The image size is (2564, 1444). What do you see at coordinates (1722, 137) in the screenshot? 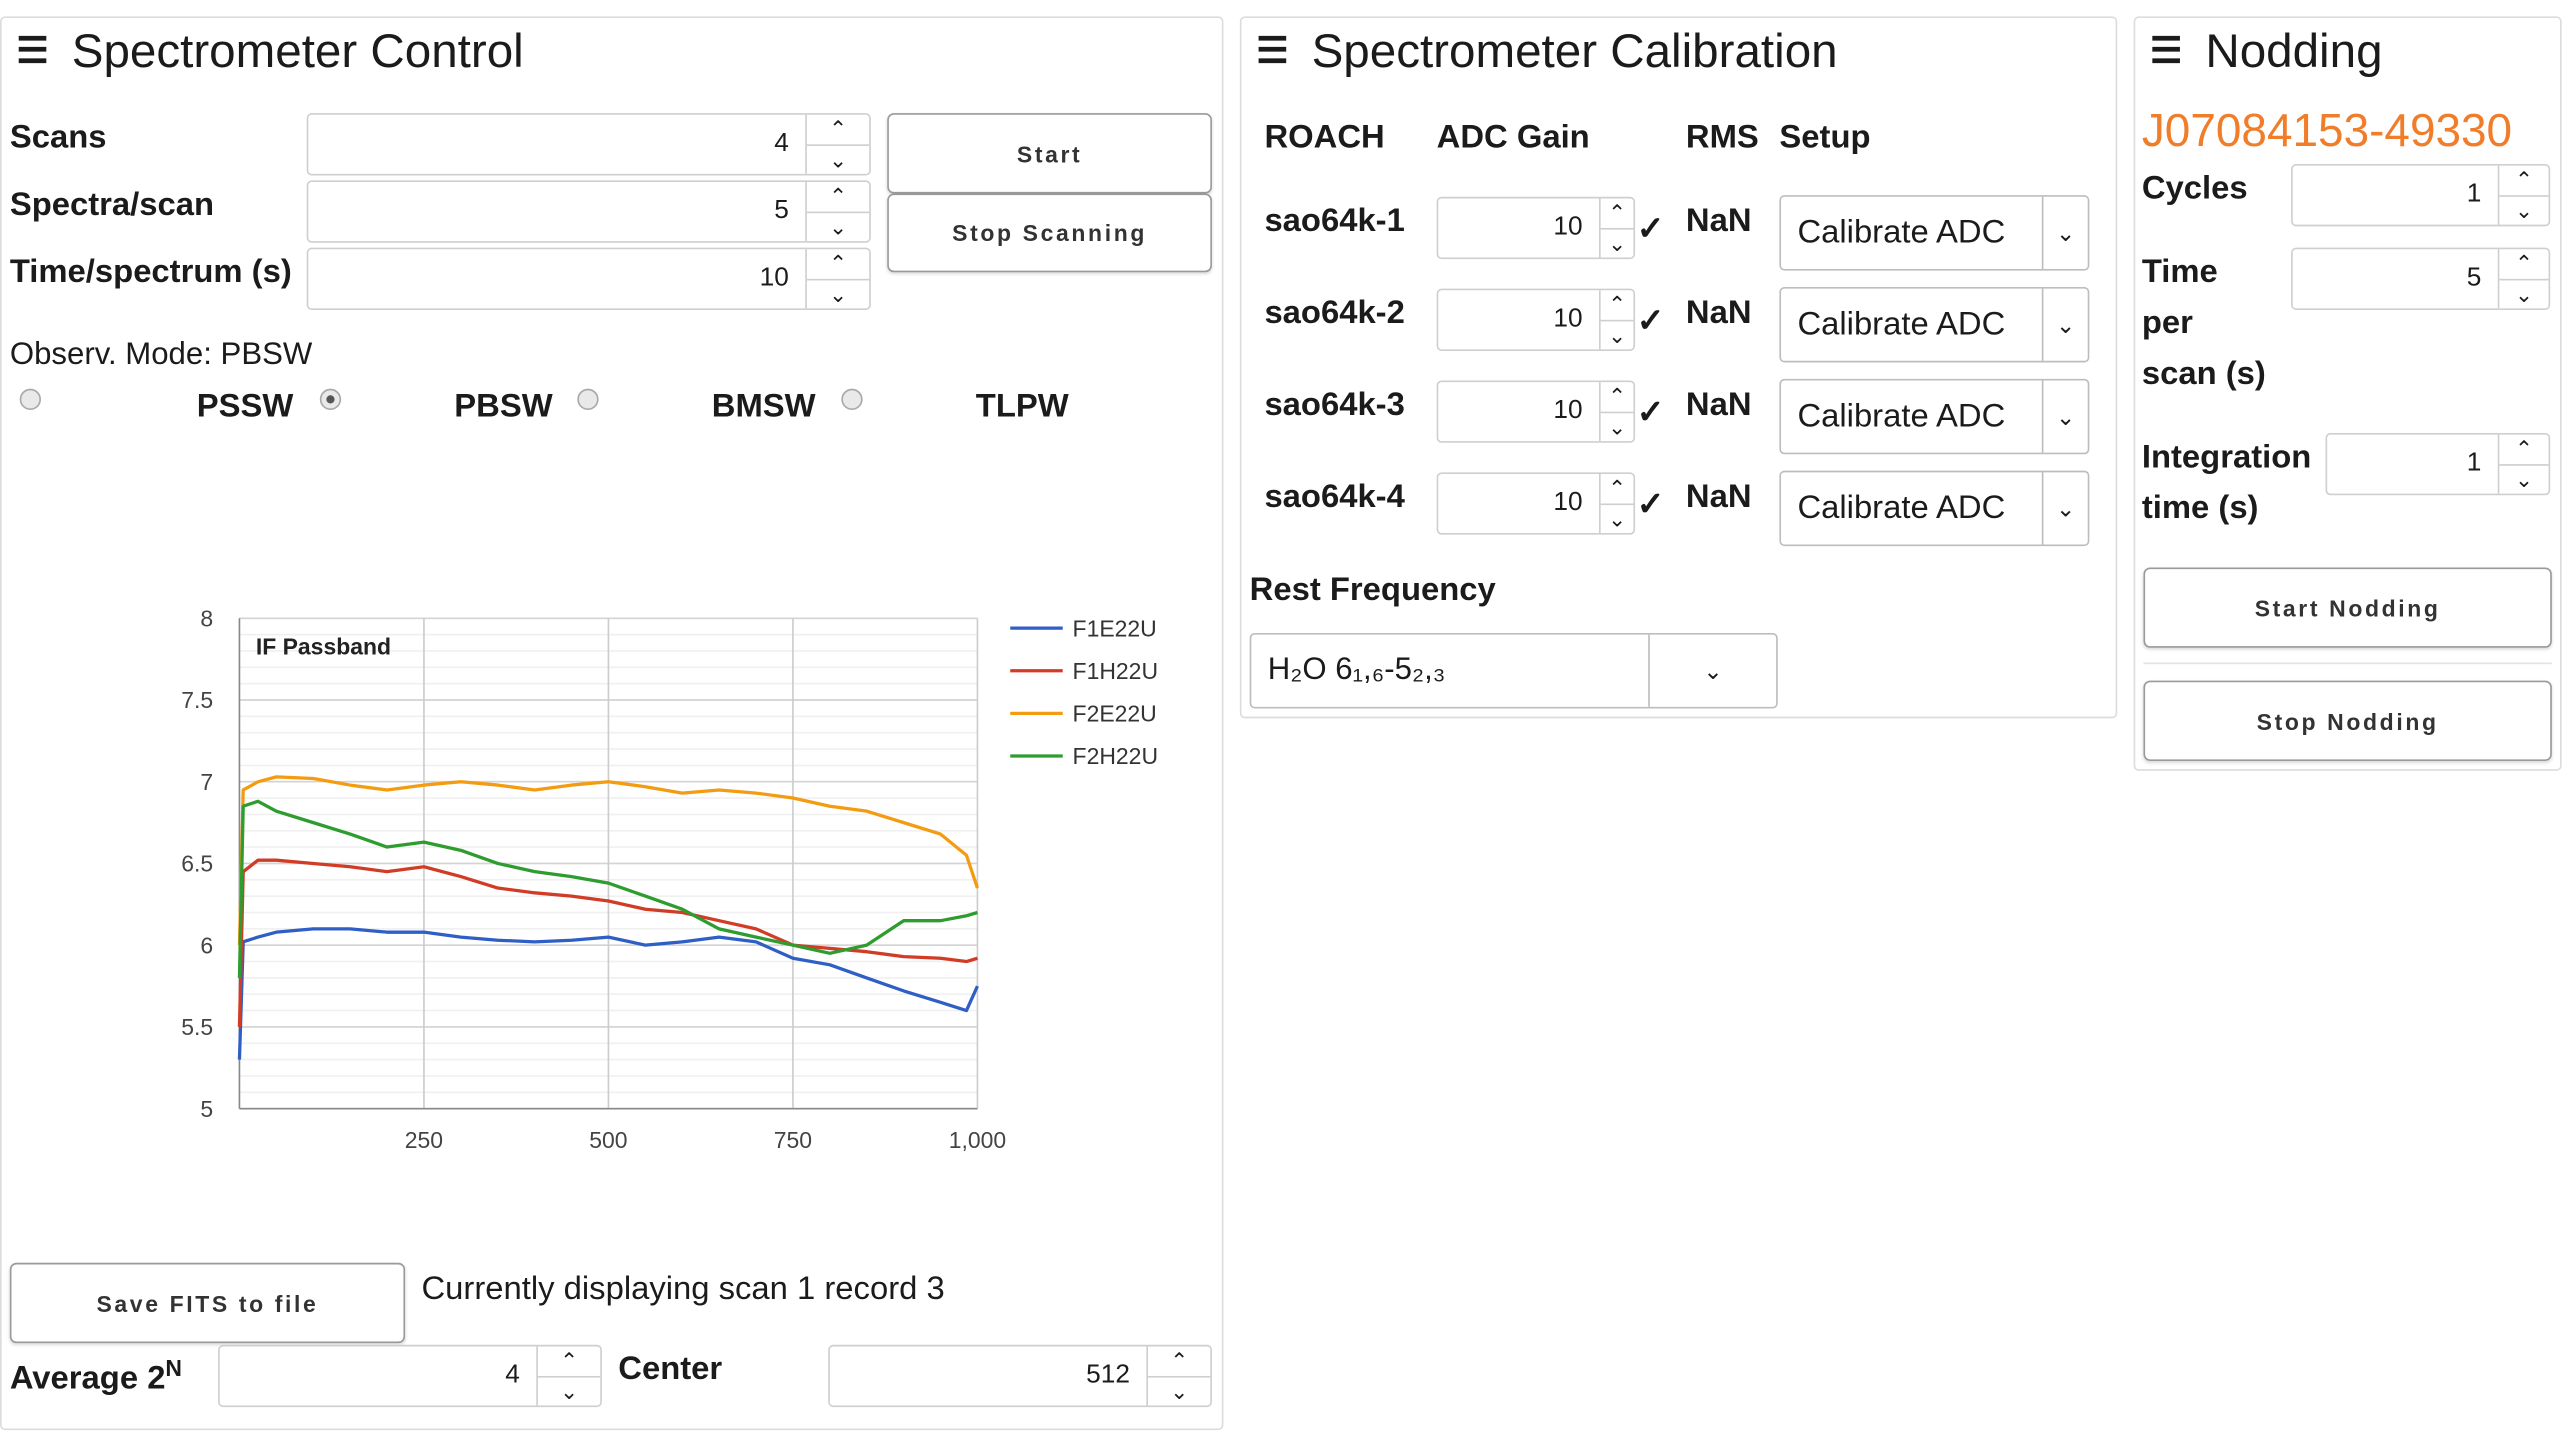
I see `header-rms: RMS` at bounding box center [1722, 137].